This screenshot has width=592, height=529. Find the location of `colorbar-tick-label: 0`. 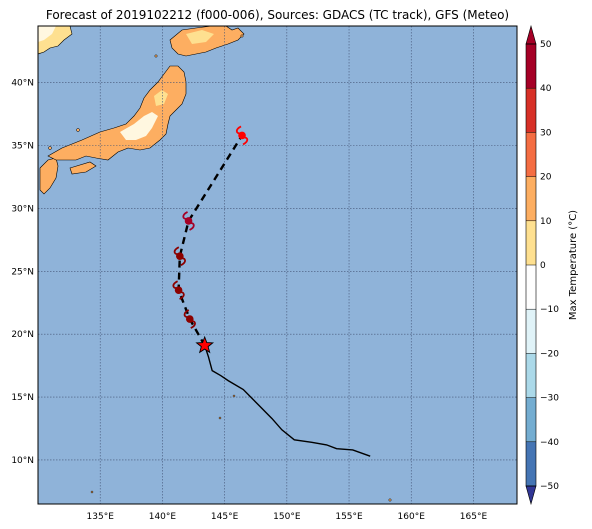

colorbar-tick-label: 0 is located at coordinates (543, 266).